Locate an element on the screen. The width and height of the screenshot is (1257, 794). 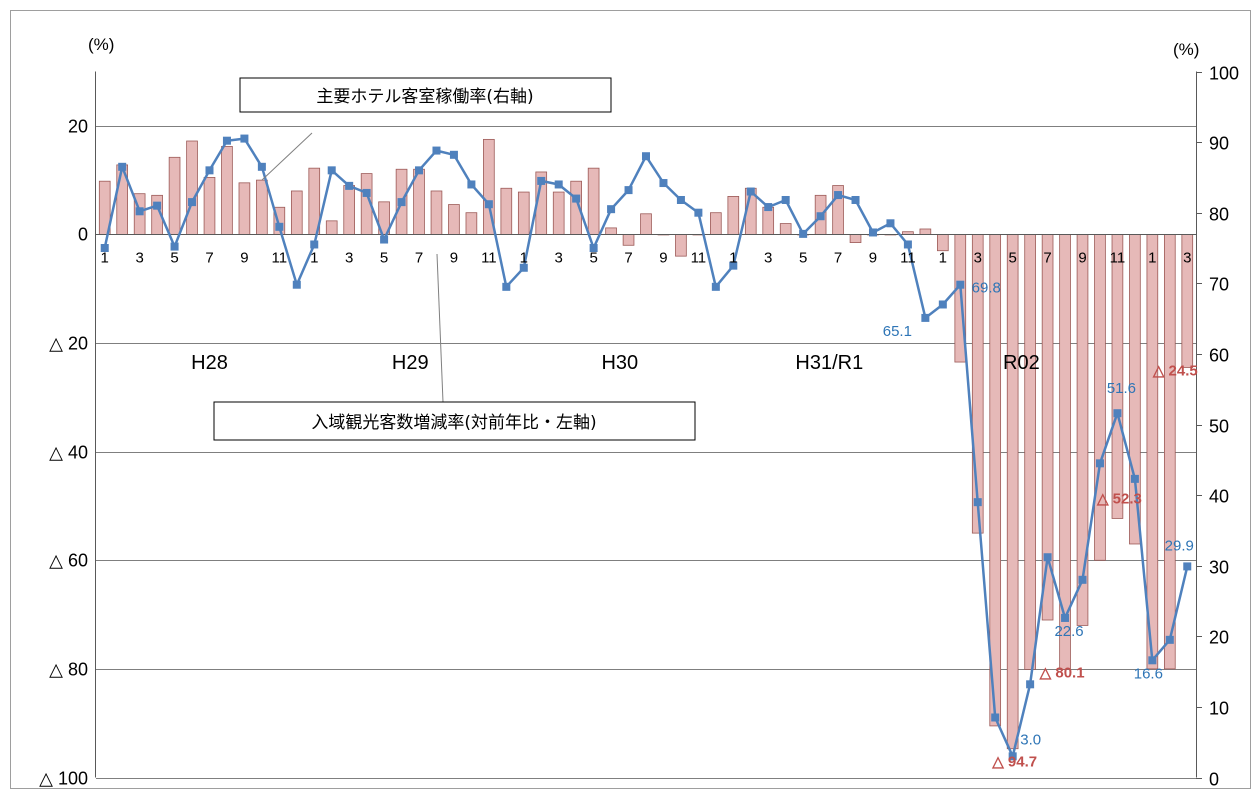
year-label: H29 is located at coordinates (410, 363).